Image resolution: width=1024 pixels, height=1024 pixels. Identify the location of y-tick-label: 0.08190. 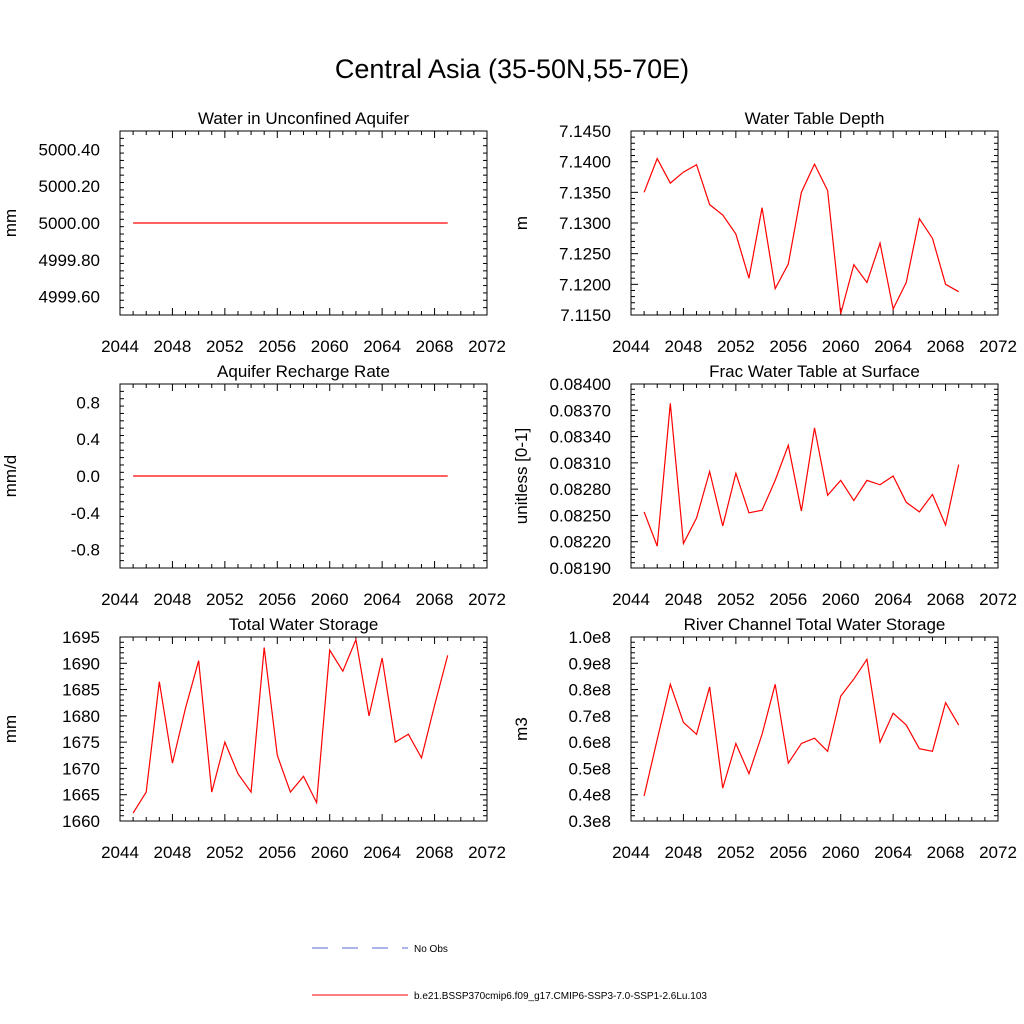
(580, 568).